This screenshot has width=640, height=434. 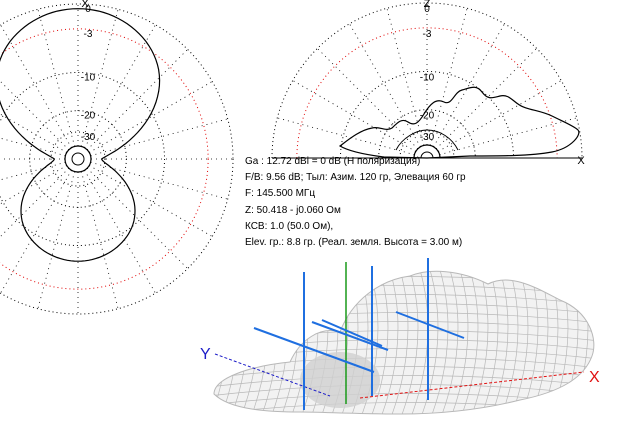 I want to click on azimuth-center-dot, so click(x=78, y=159).